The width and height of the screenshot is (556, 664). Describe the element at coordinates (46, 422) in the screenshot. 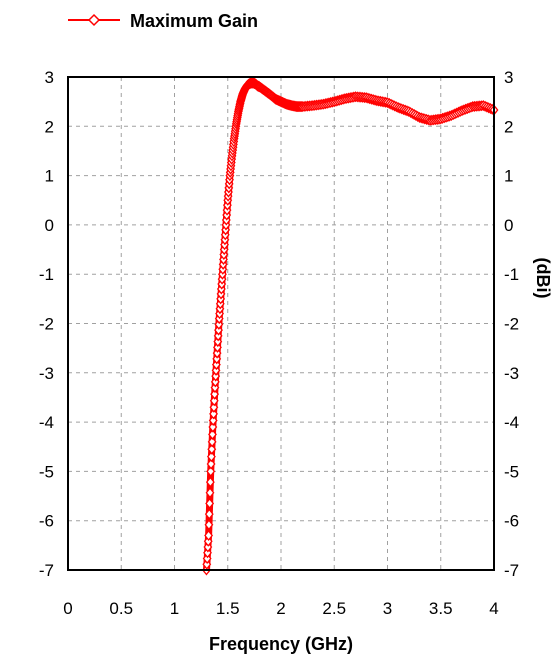

I see `y-tick-label-left: -4` at that location.